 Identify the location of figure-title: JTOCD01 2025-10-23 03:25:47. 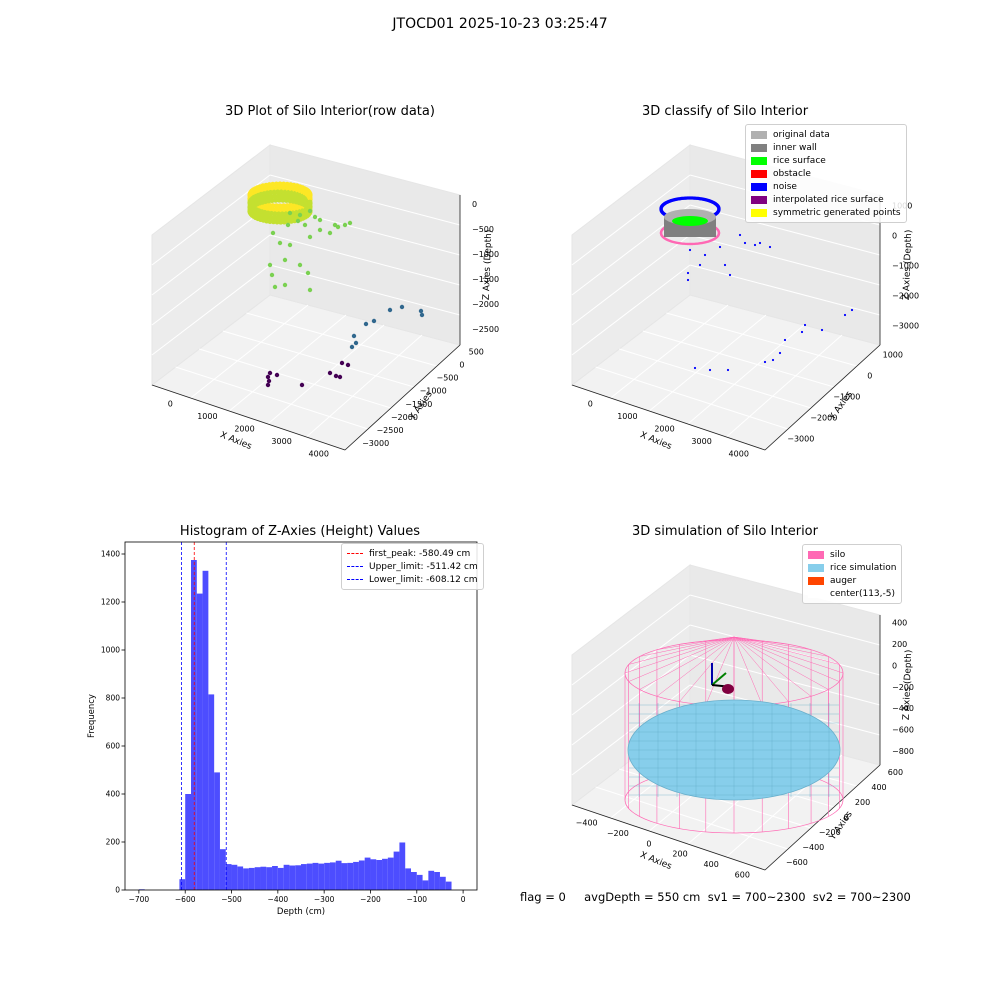
(500, 24).